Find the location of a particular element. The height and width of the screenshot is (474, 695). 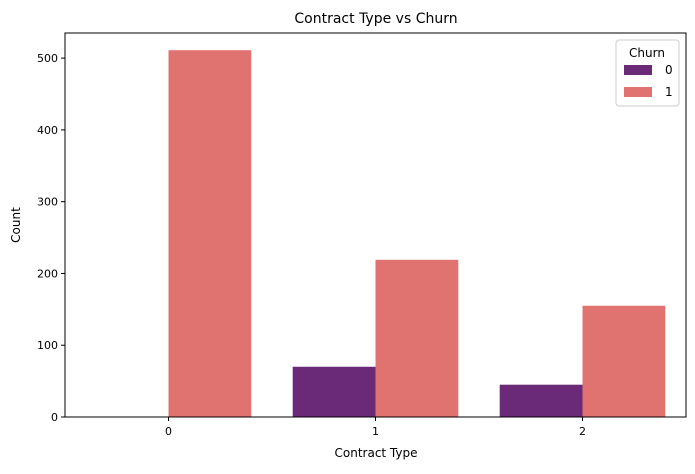

legend: Churn 0 1 is located at coordinates (647, 73).